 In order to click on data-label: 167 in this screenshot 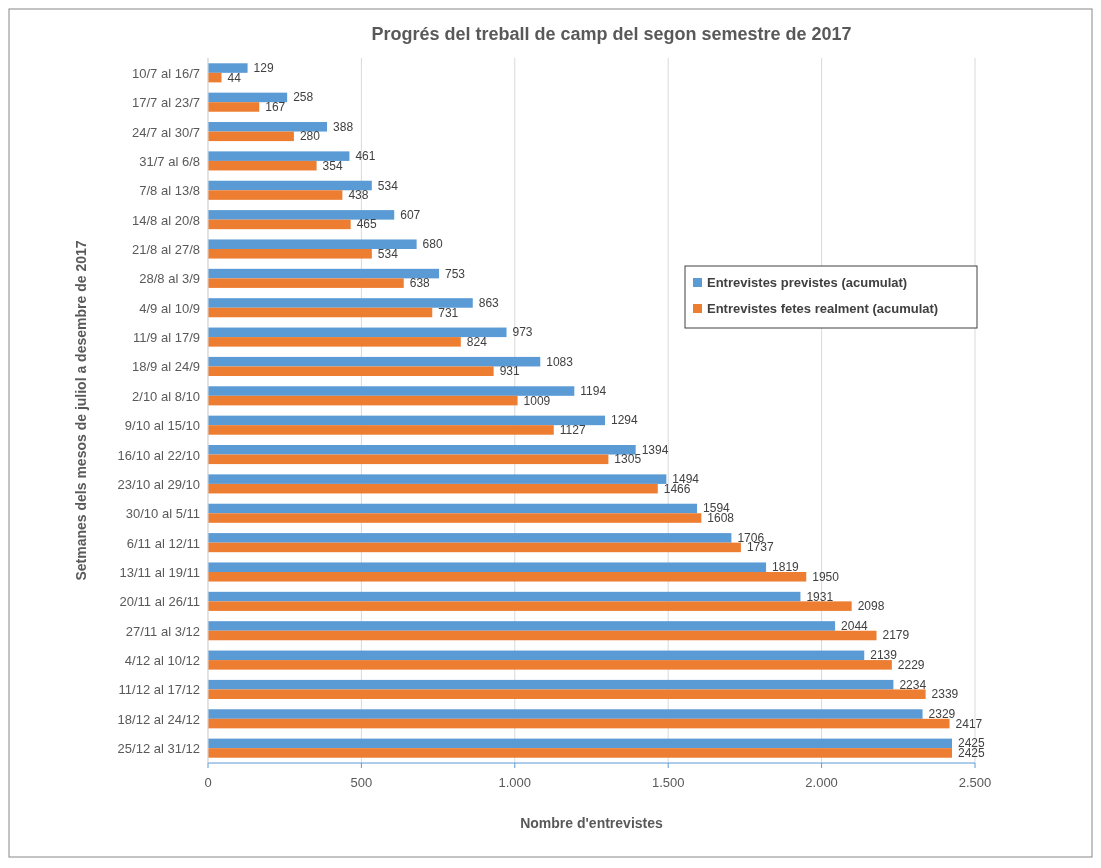, I will do `click(275, 106)`.